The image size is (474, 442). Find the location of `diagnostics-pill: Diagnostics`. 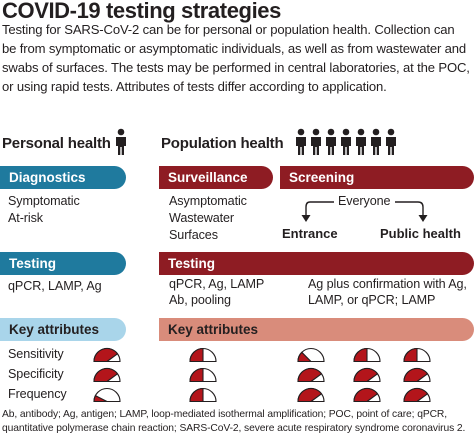

diagnostics-pill: Diagnostics is located at coordinates (63, 177).